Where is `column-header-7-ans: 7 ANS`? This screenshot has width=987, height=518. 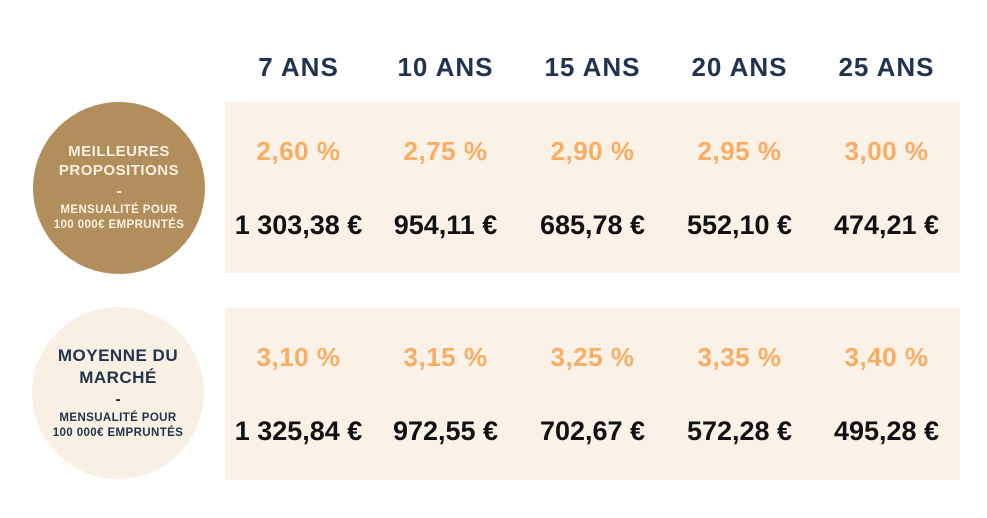 column-header-7-ans: 7 ANS is located at coordinates (298, 67).